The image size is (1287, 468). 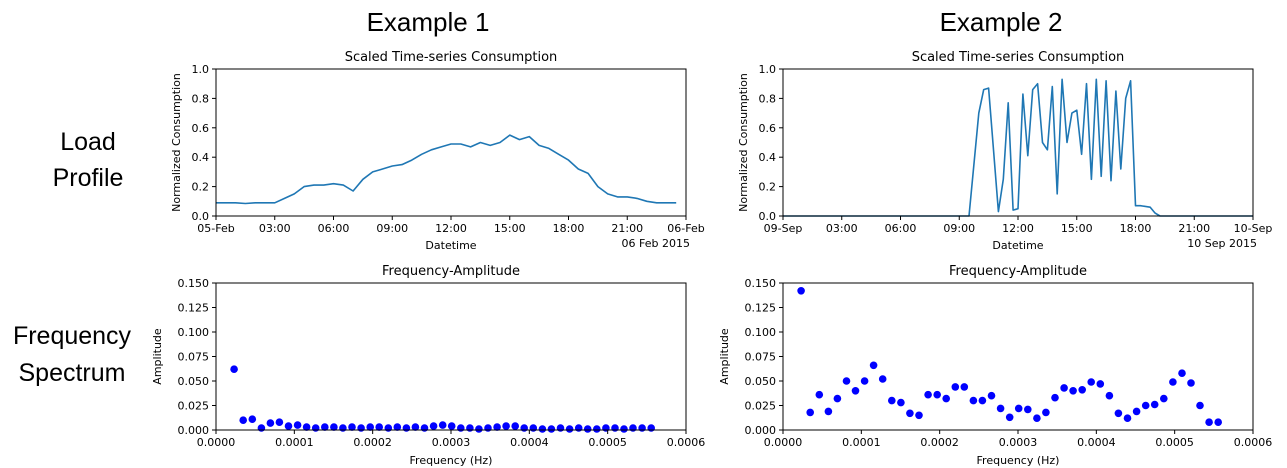 I want to click on x-tick-label: 0.0006, so click(x=686, y=442).